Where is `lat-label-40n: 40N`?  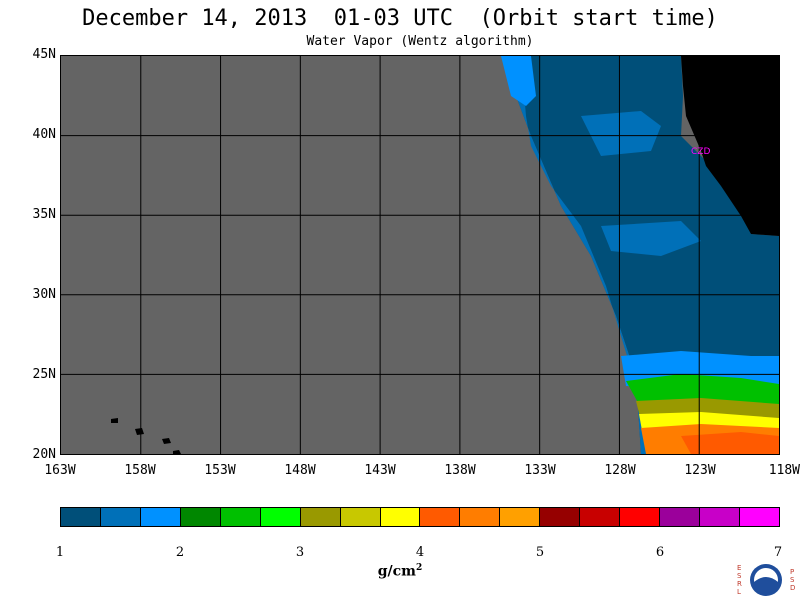
lat-label-40n: 40N is located at coordinates (44, 134).